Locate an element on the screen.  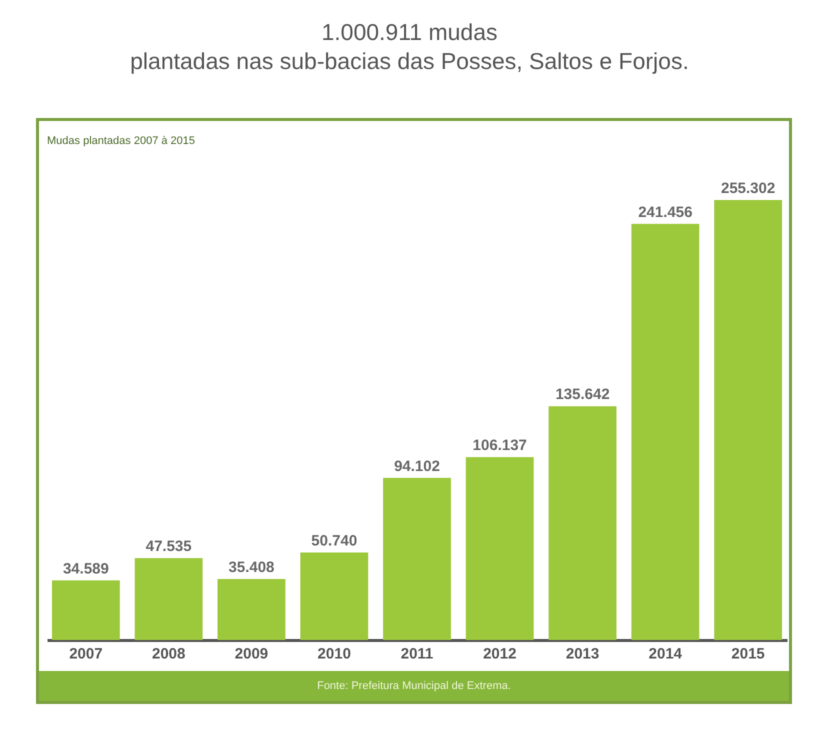
x-tick-label: 2008 is located at coordinates (169, 654).